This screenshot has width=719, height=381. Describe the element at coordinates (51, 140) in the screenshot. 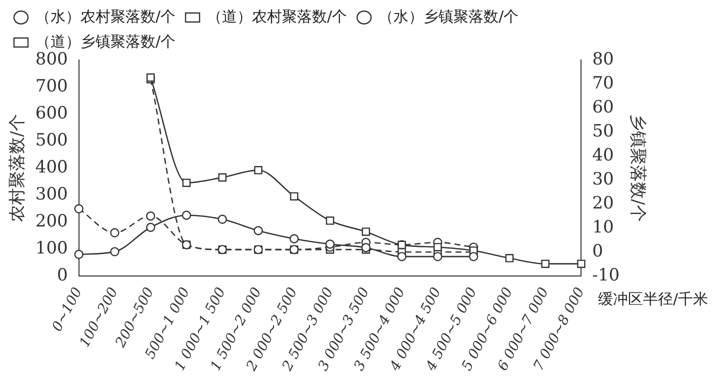

I see `y-tick-label: 500` at that location.